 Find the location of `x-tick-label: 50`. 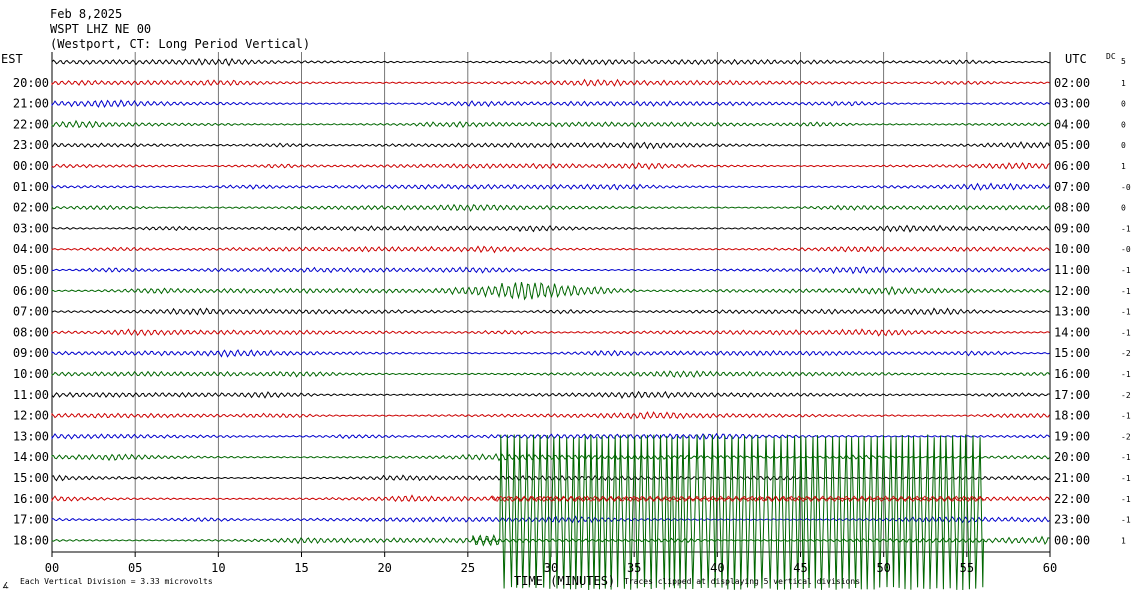

x-tick-label: 50 is located at coordinates (883, 568).